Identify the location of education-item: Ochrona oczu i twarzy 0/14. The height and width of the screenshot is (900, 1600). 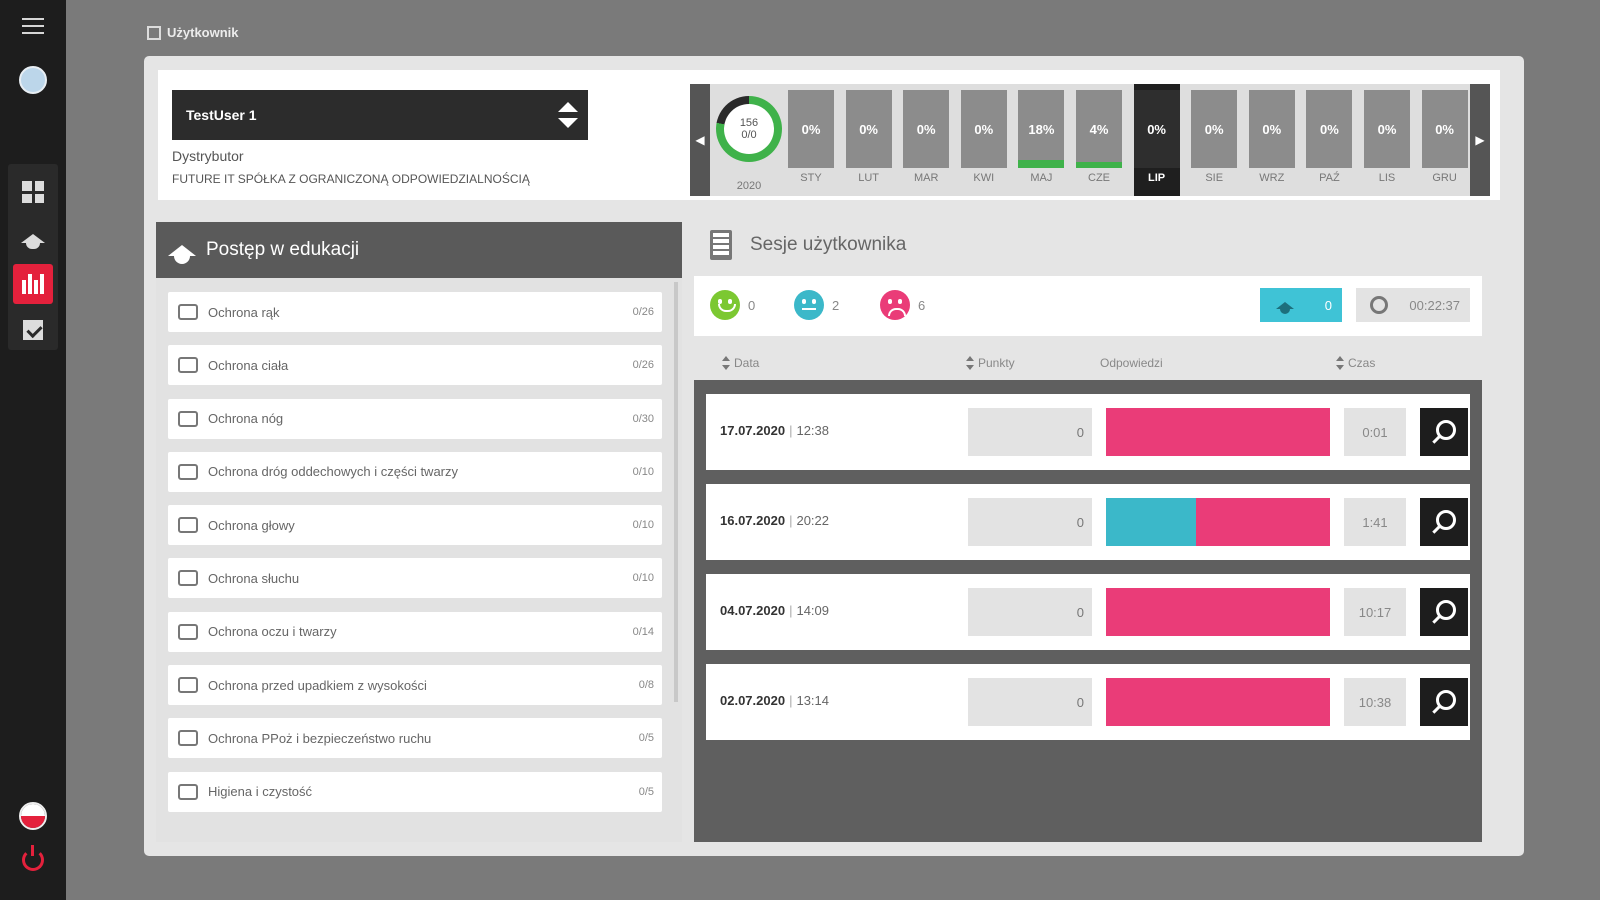
(415, 631).